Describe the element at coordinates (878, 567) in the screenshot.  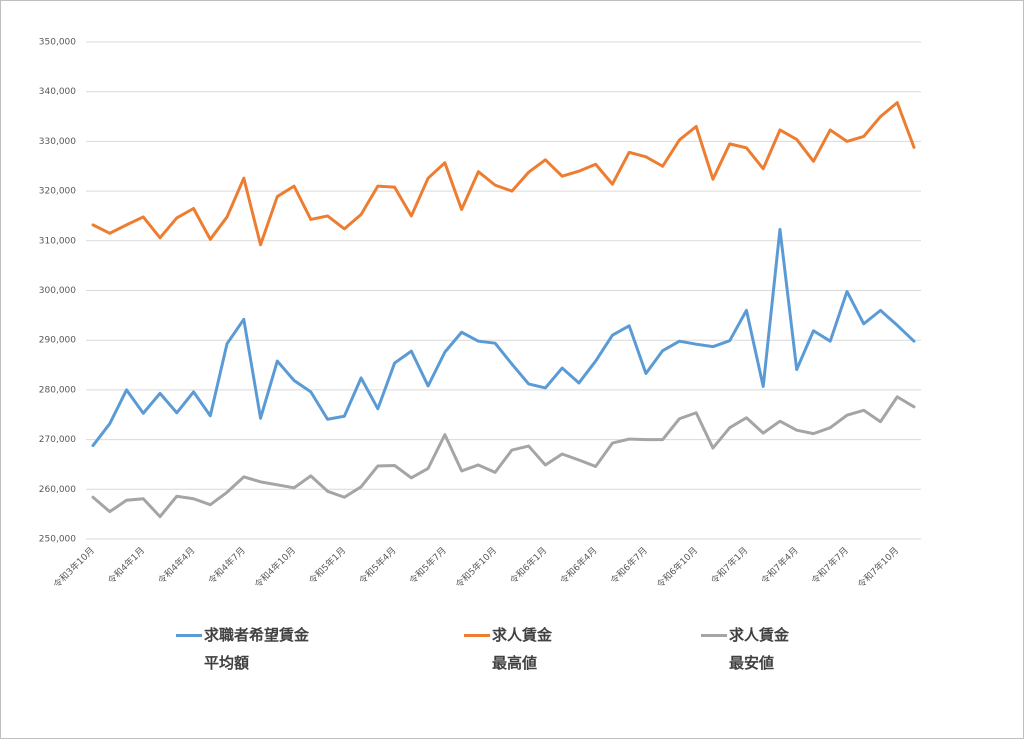
I see `x-tick-label: 令和7年10月` at that location.